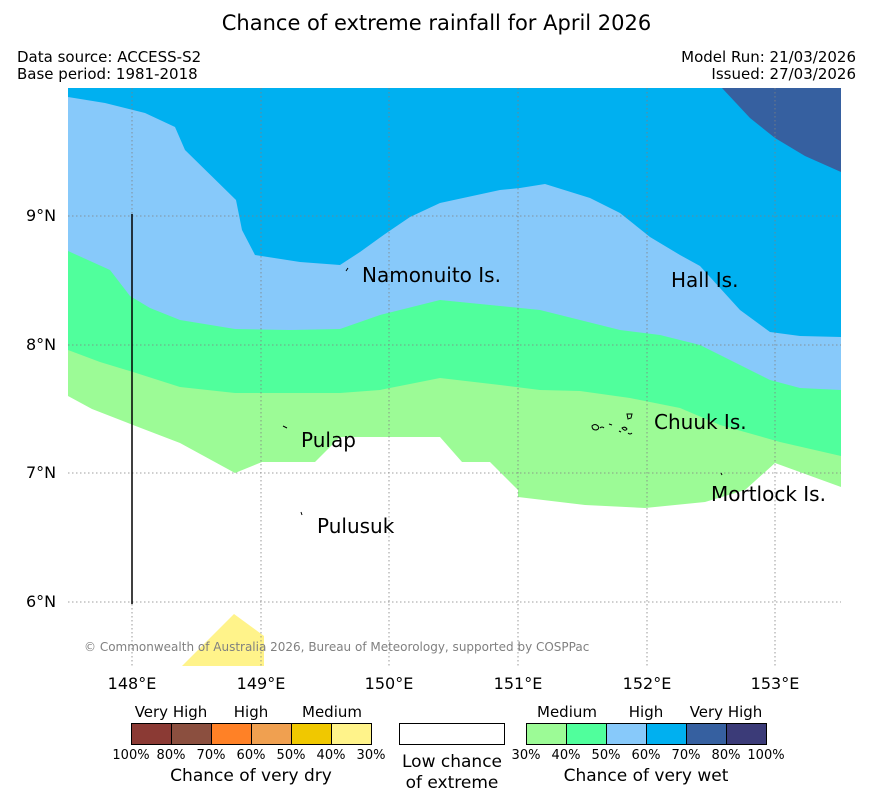 Image resolution: width=873 pixels, height=804 pixels. I want to click on legend-wet-tick: 70%, so click(686, 755).